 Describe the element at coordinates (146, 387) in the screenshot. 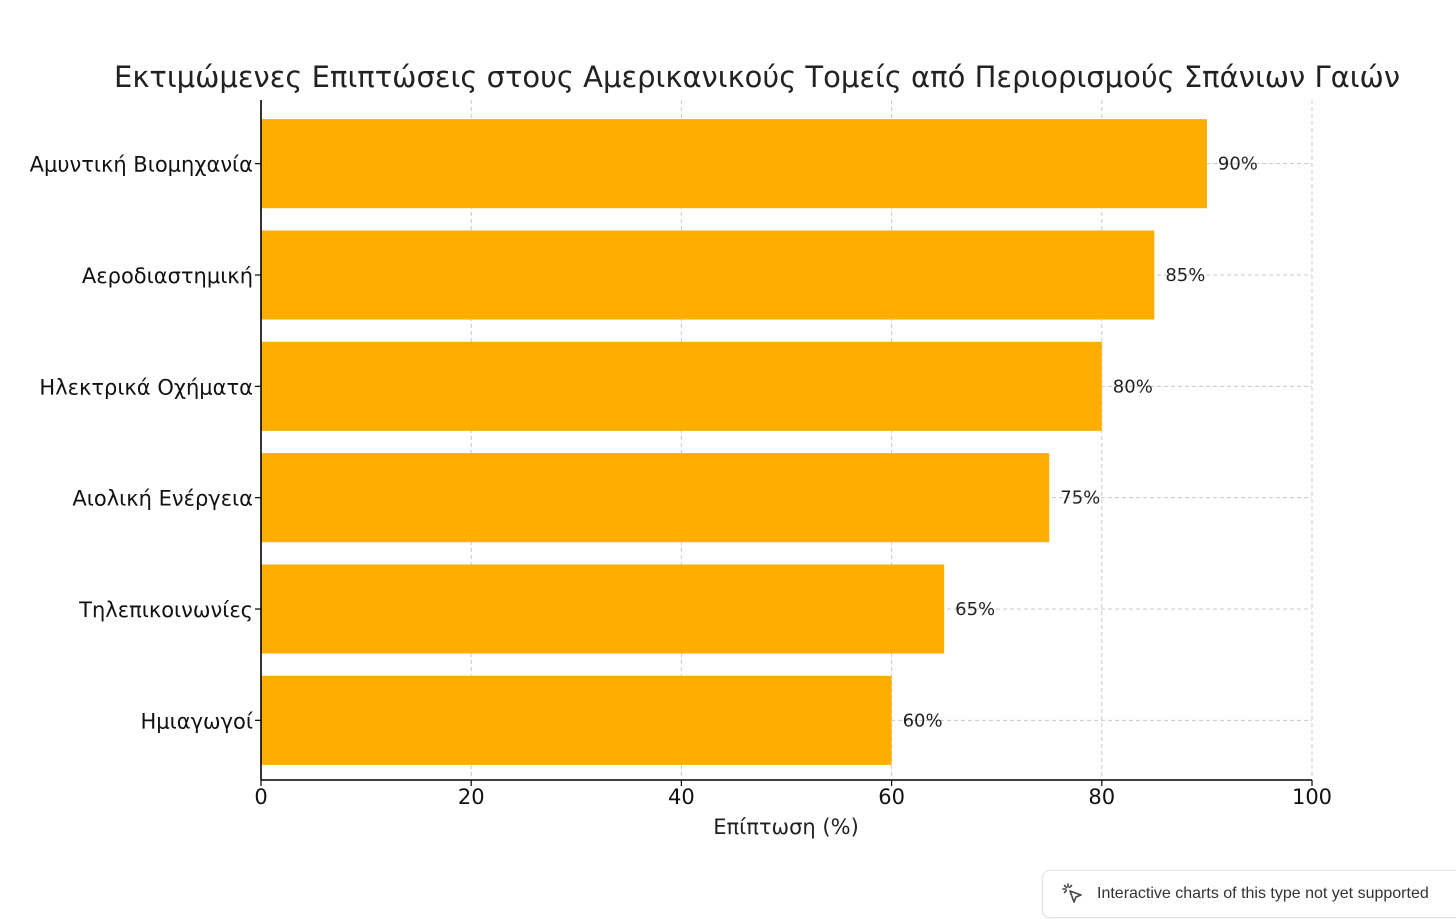

I see `category-label: Ηλεκτρικά Οχήματα` at that location.